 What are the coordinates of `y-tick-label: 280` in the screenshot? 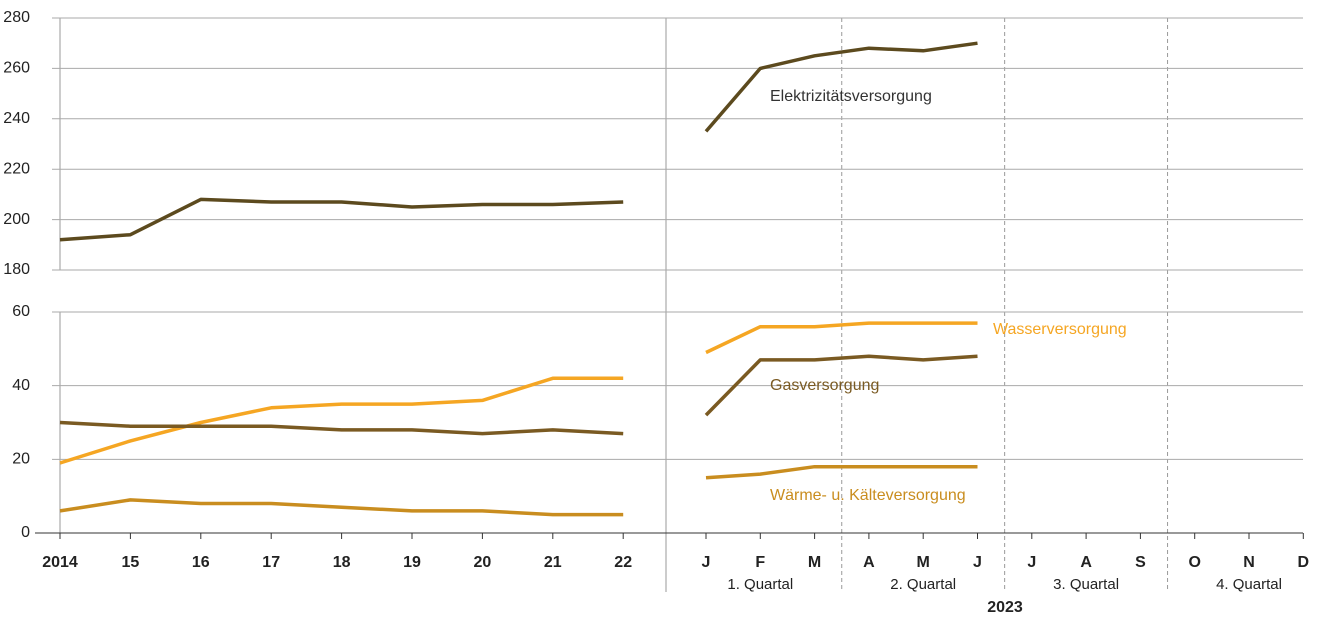 It's located at (16, 17).